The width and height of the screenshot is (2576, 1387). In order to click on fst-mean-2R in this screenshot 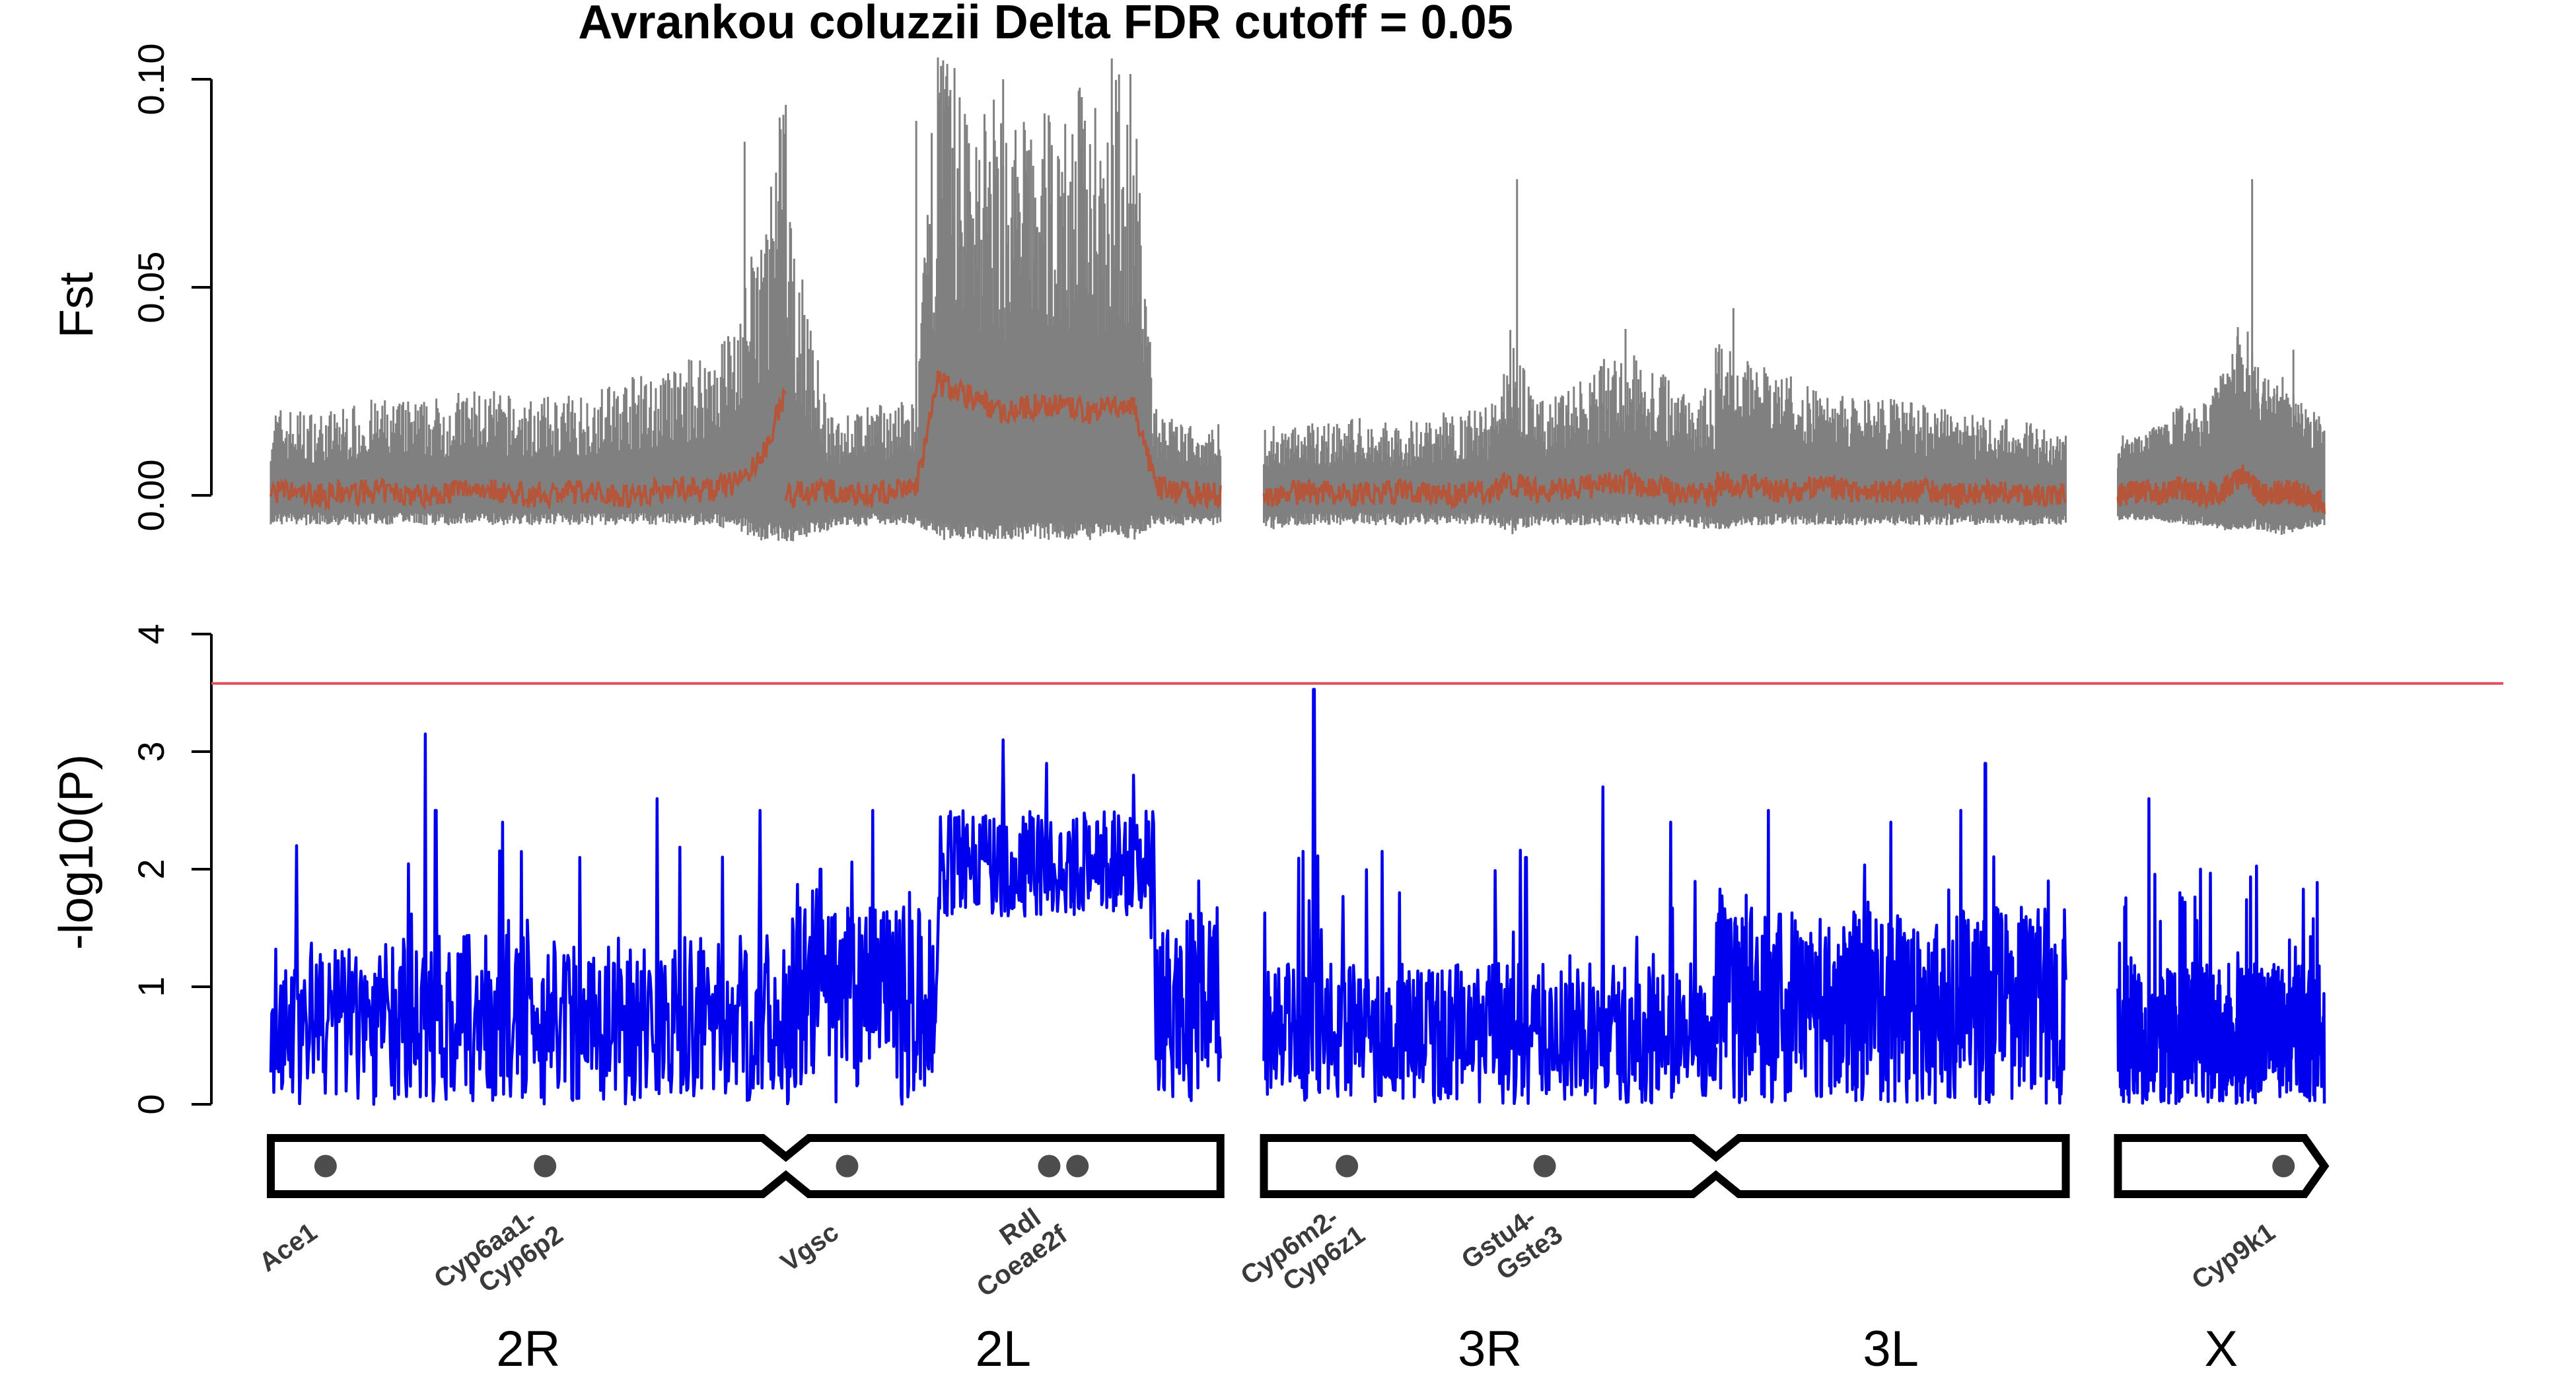, I will do `click(528, 449)`.